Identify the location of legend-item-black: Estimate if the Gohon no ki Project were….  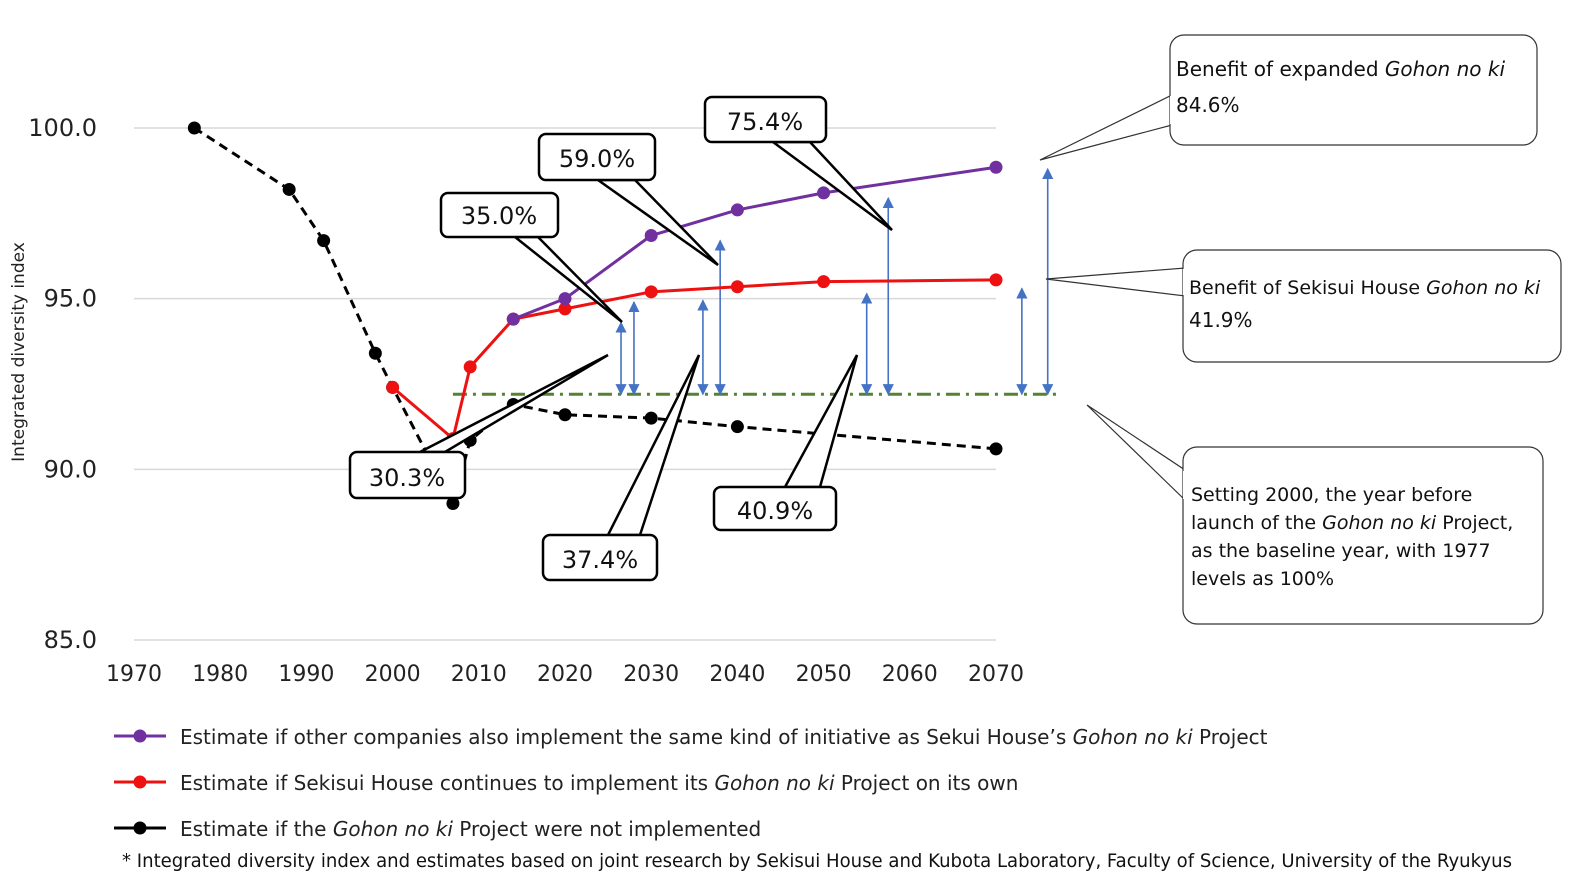
(437, 829).